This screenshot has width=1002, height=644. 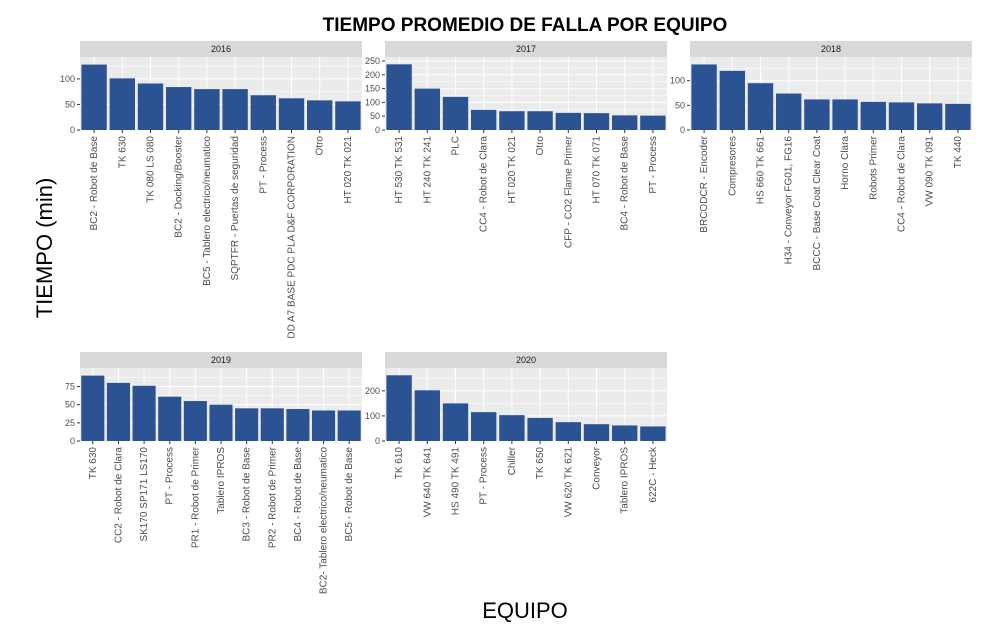 I want to click on x-category-label: BRCODCR - Encoder, so click(x=704, y=183).